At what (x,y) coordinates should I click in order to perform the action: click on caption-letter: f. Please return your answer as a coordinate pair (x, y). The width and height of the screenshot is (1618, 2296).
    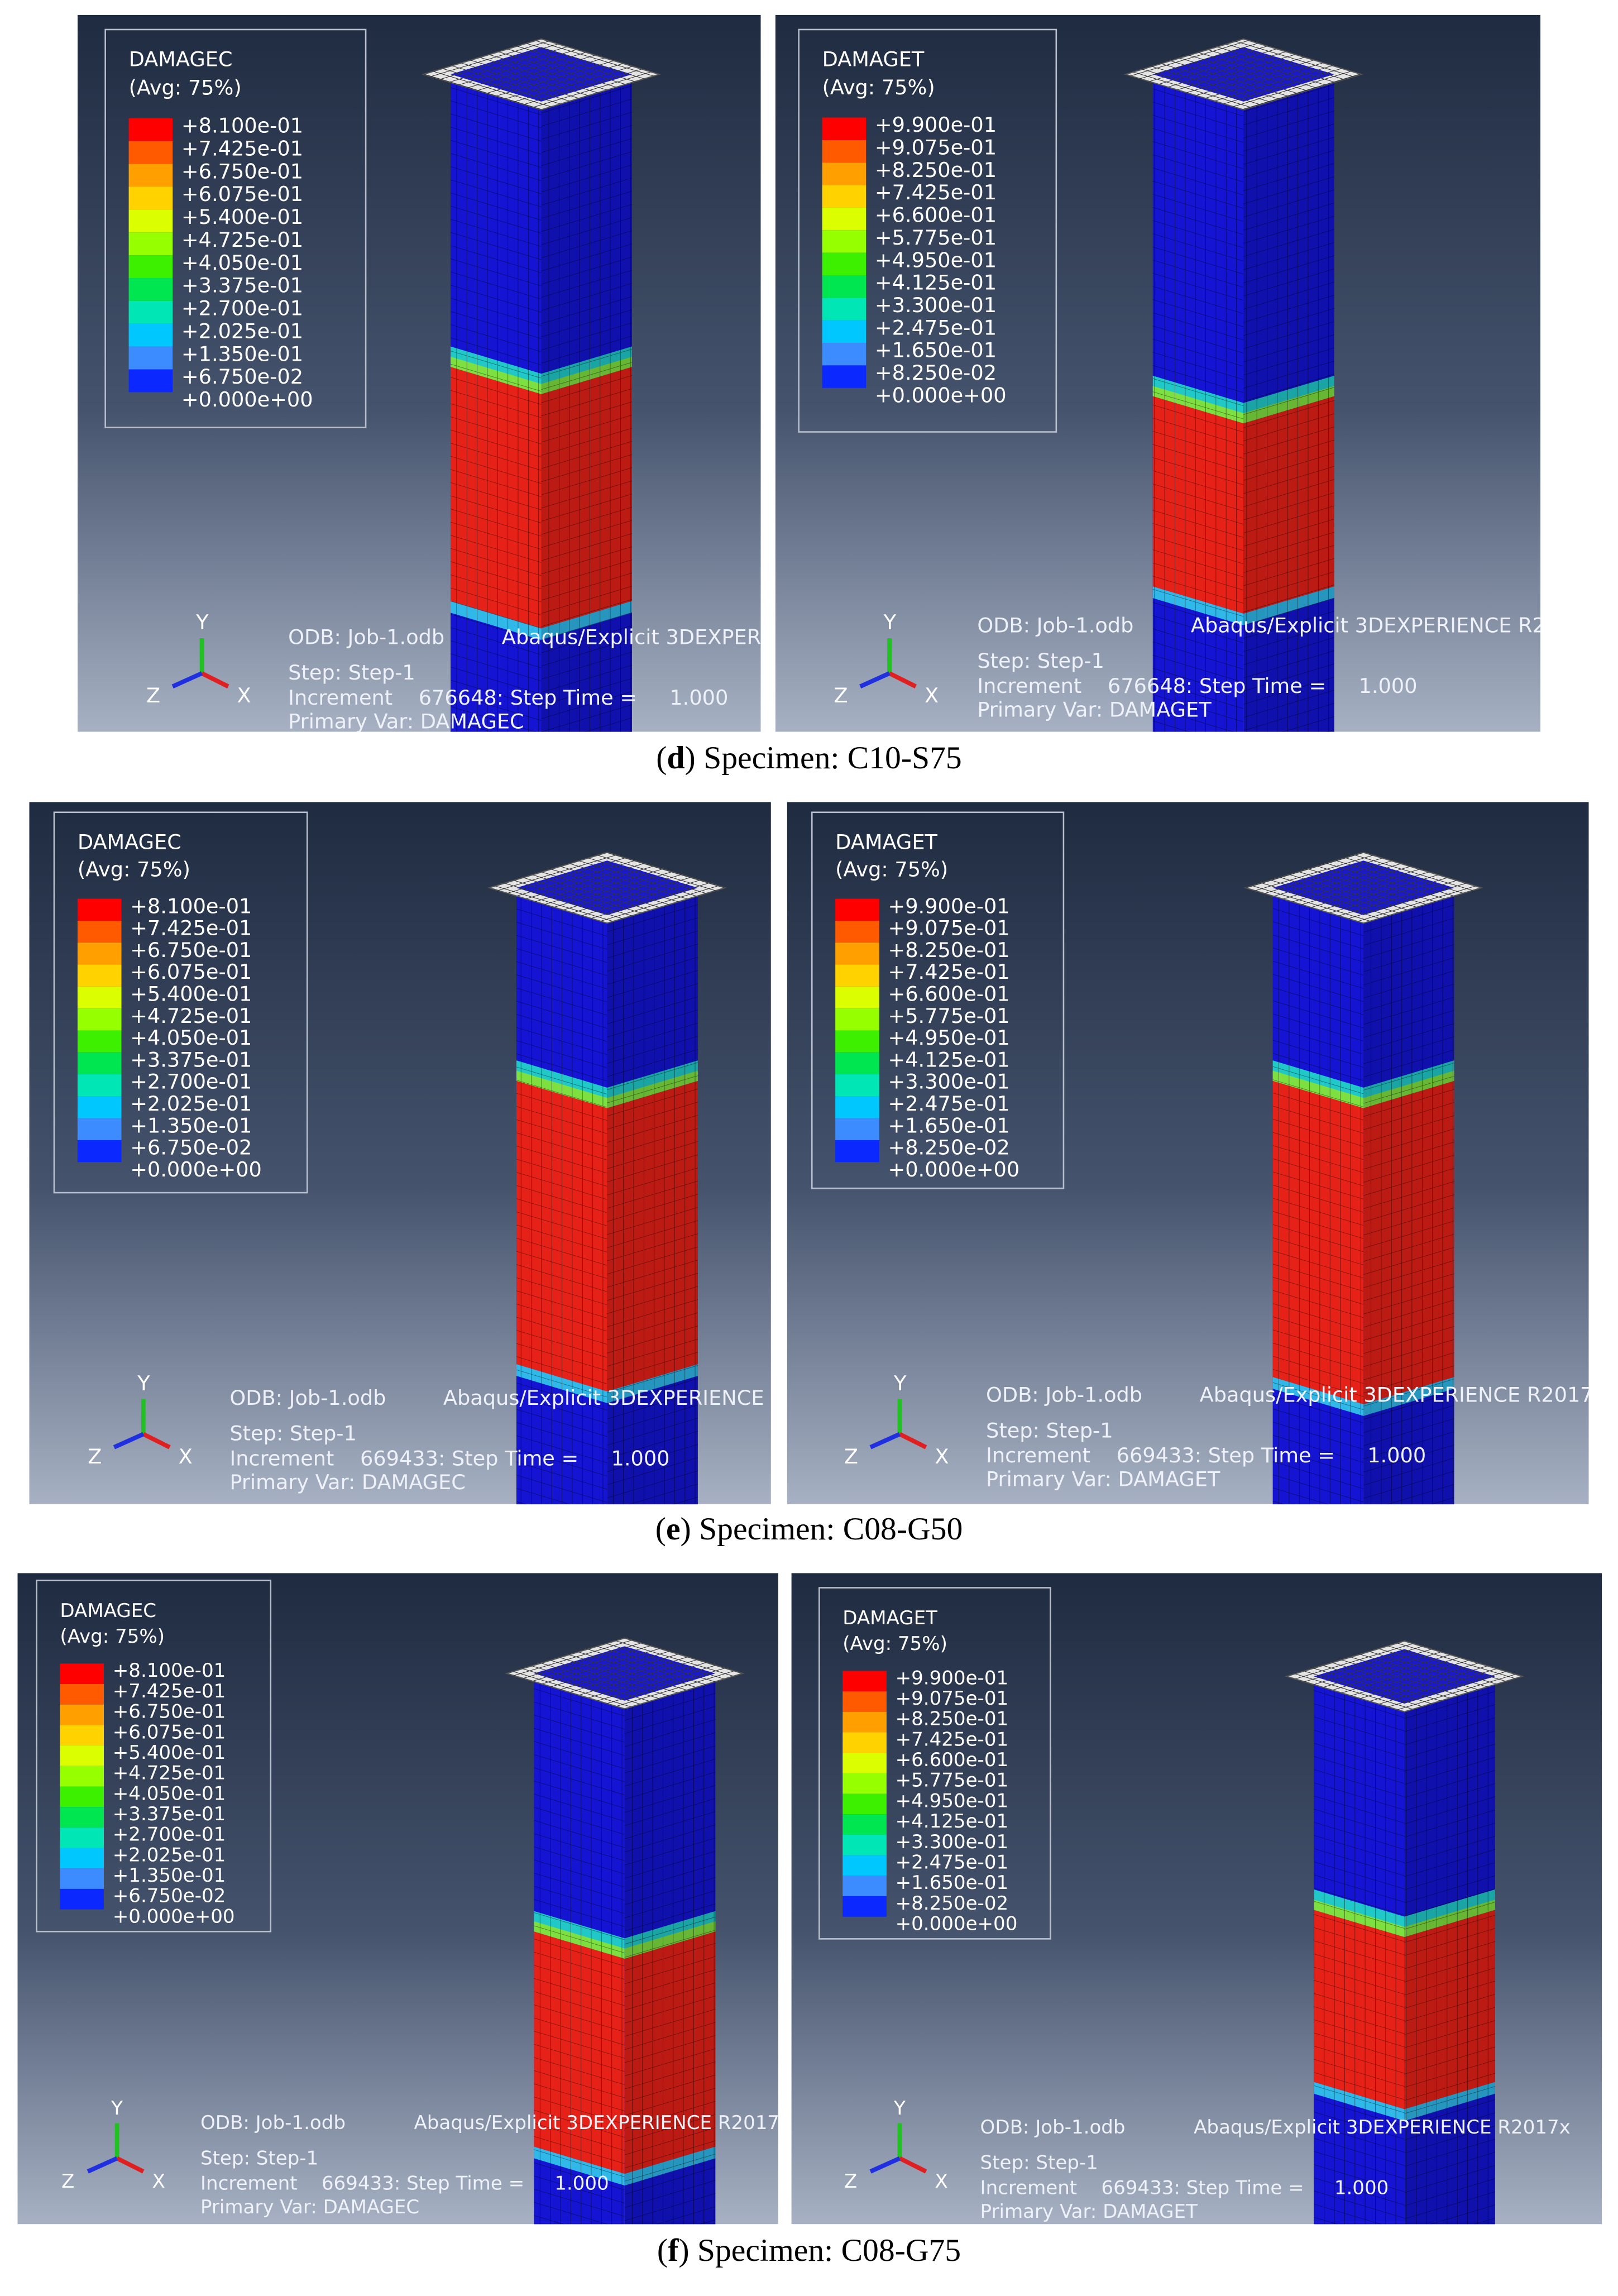
    Looking at the image, I should click on (674, 2250).